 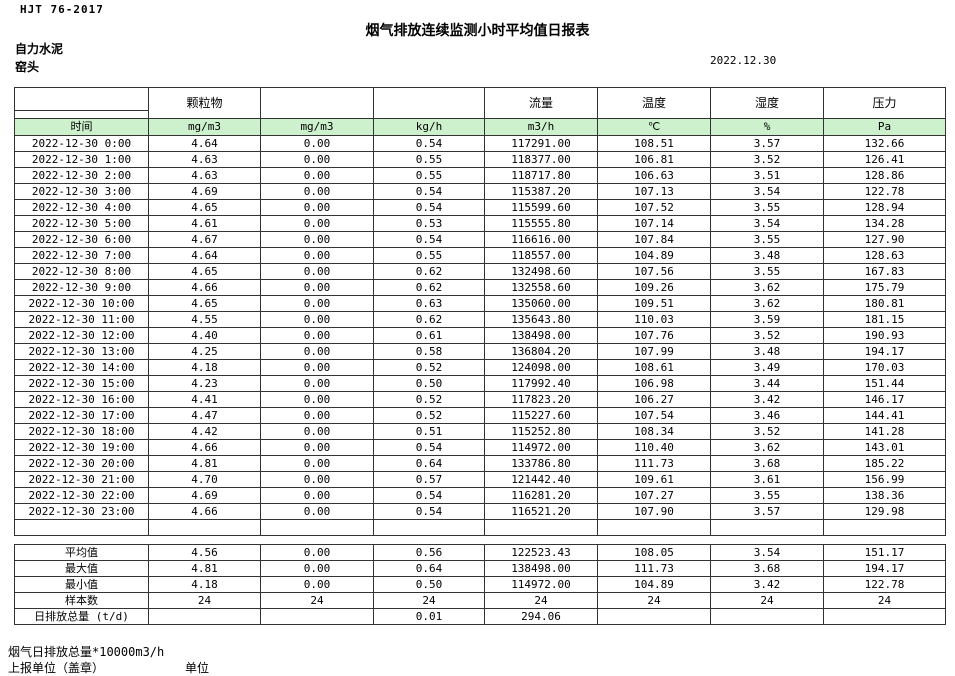 What do you see at coordinates (81, 463) in the screenshot?
I see `time-cell: 2022-12-30 20:00` at bounding box center [81, 463].